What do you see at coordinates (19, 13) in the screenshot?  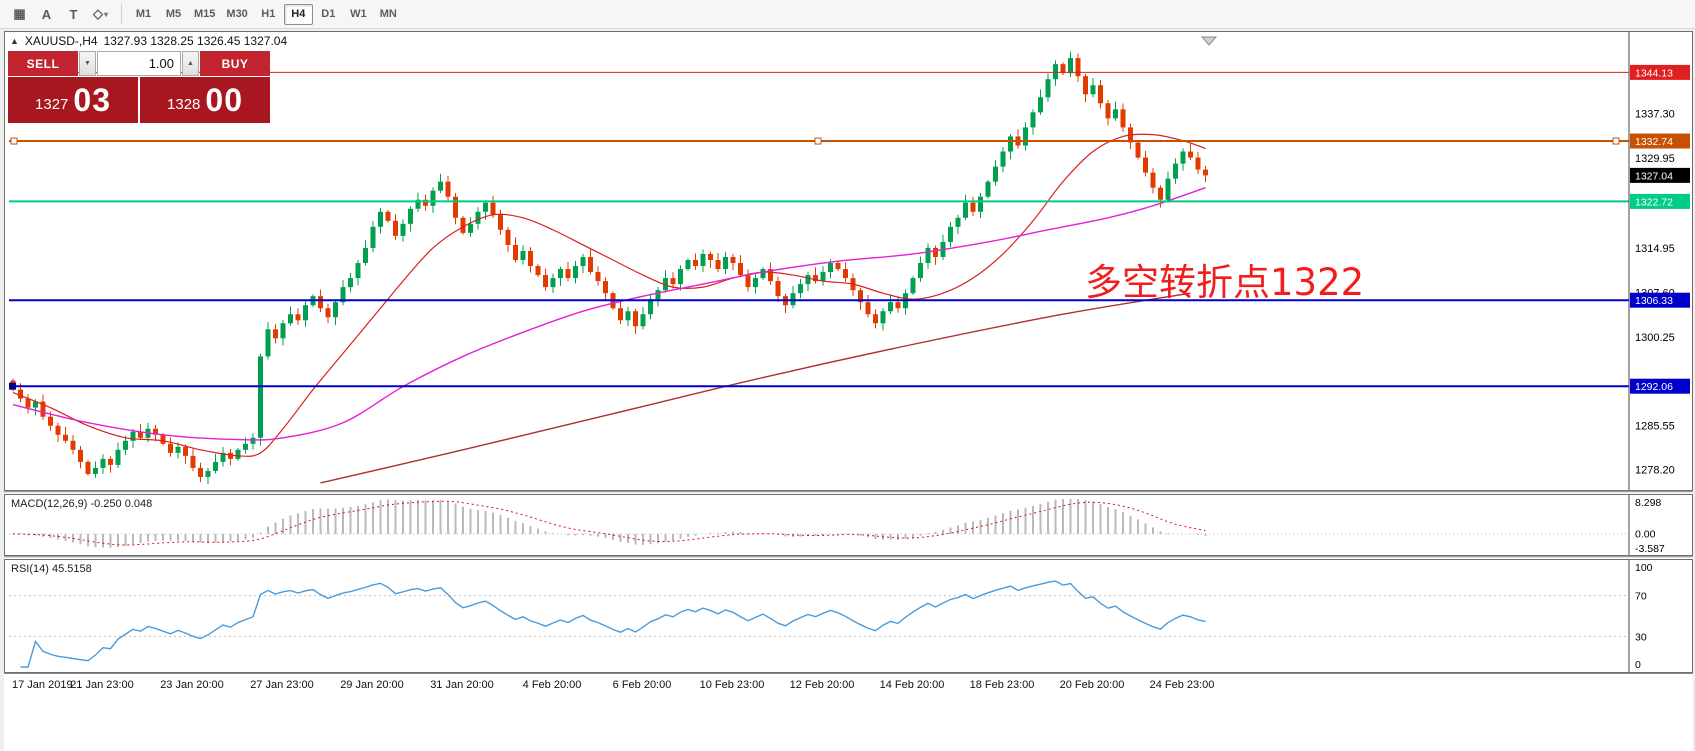 I see `grid-tool-icon: ▦` at bounding box center [19, 13].